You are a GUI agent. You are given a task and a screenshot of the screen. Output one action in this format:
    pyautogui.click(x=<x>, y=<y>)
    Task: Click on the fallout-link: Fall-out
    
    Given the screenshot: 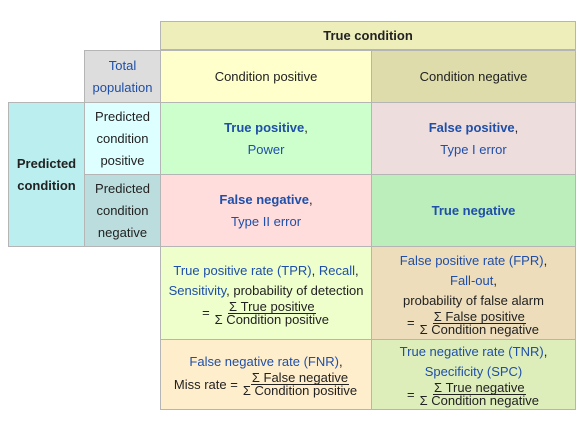 What is the action you would take?
    pyautogui.click(x=472, y=280)
    